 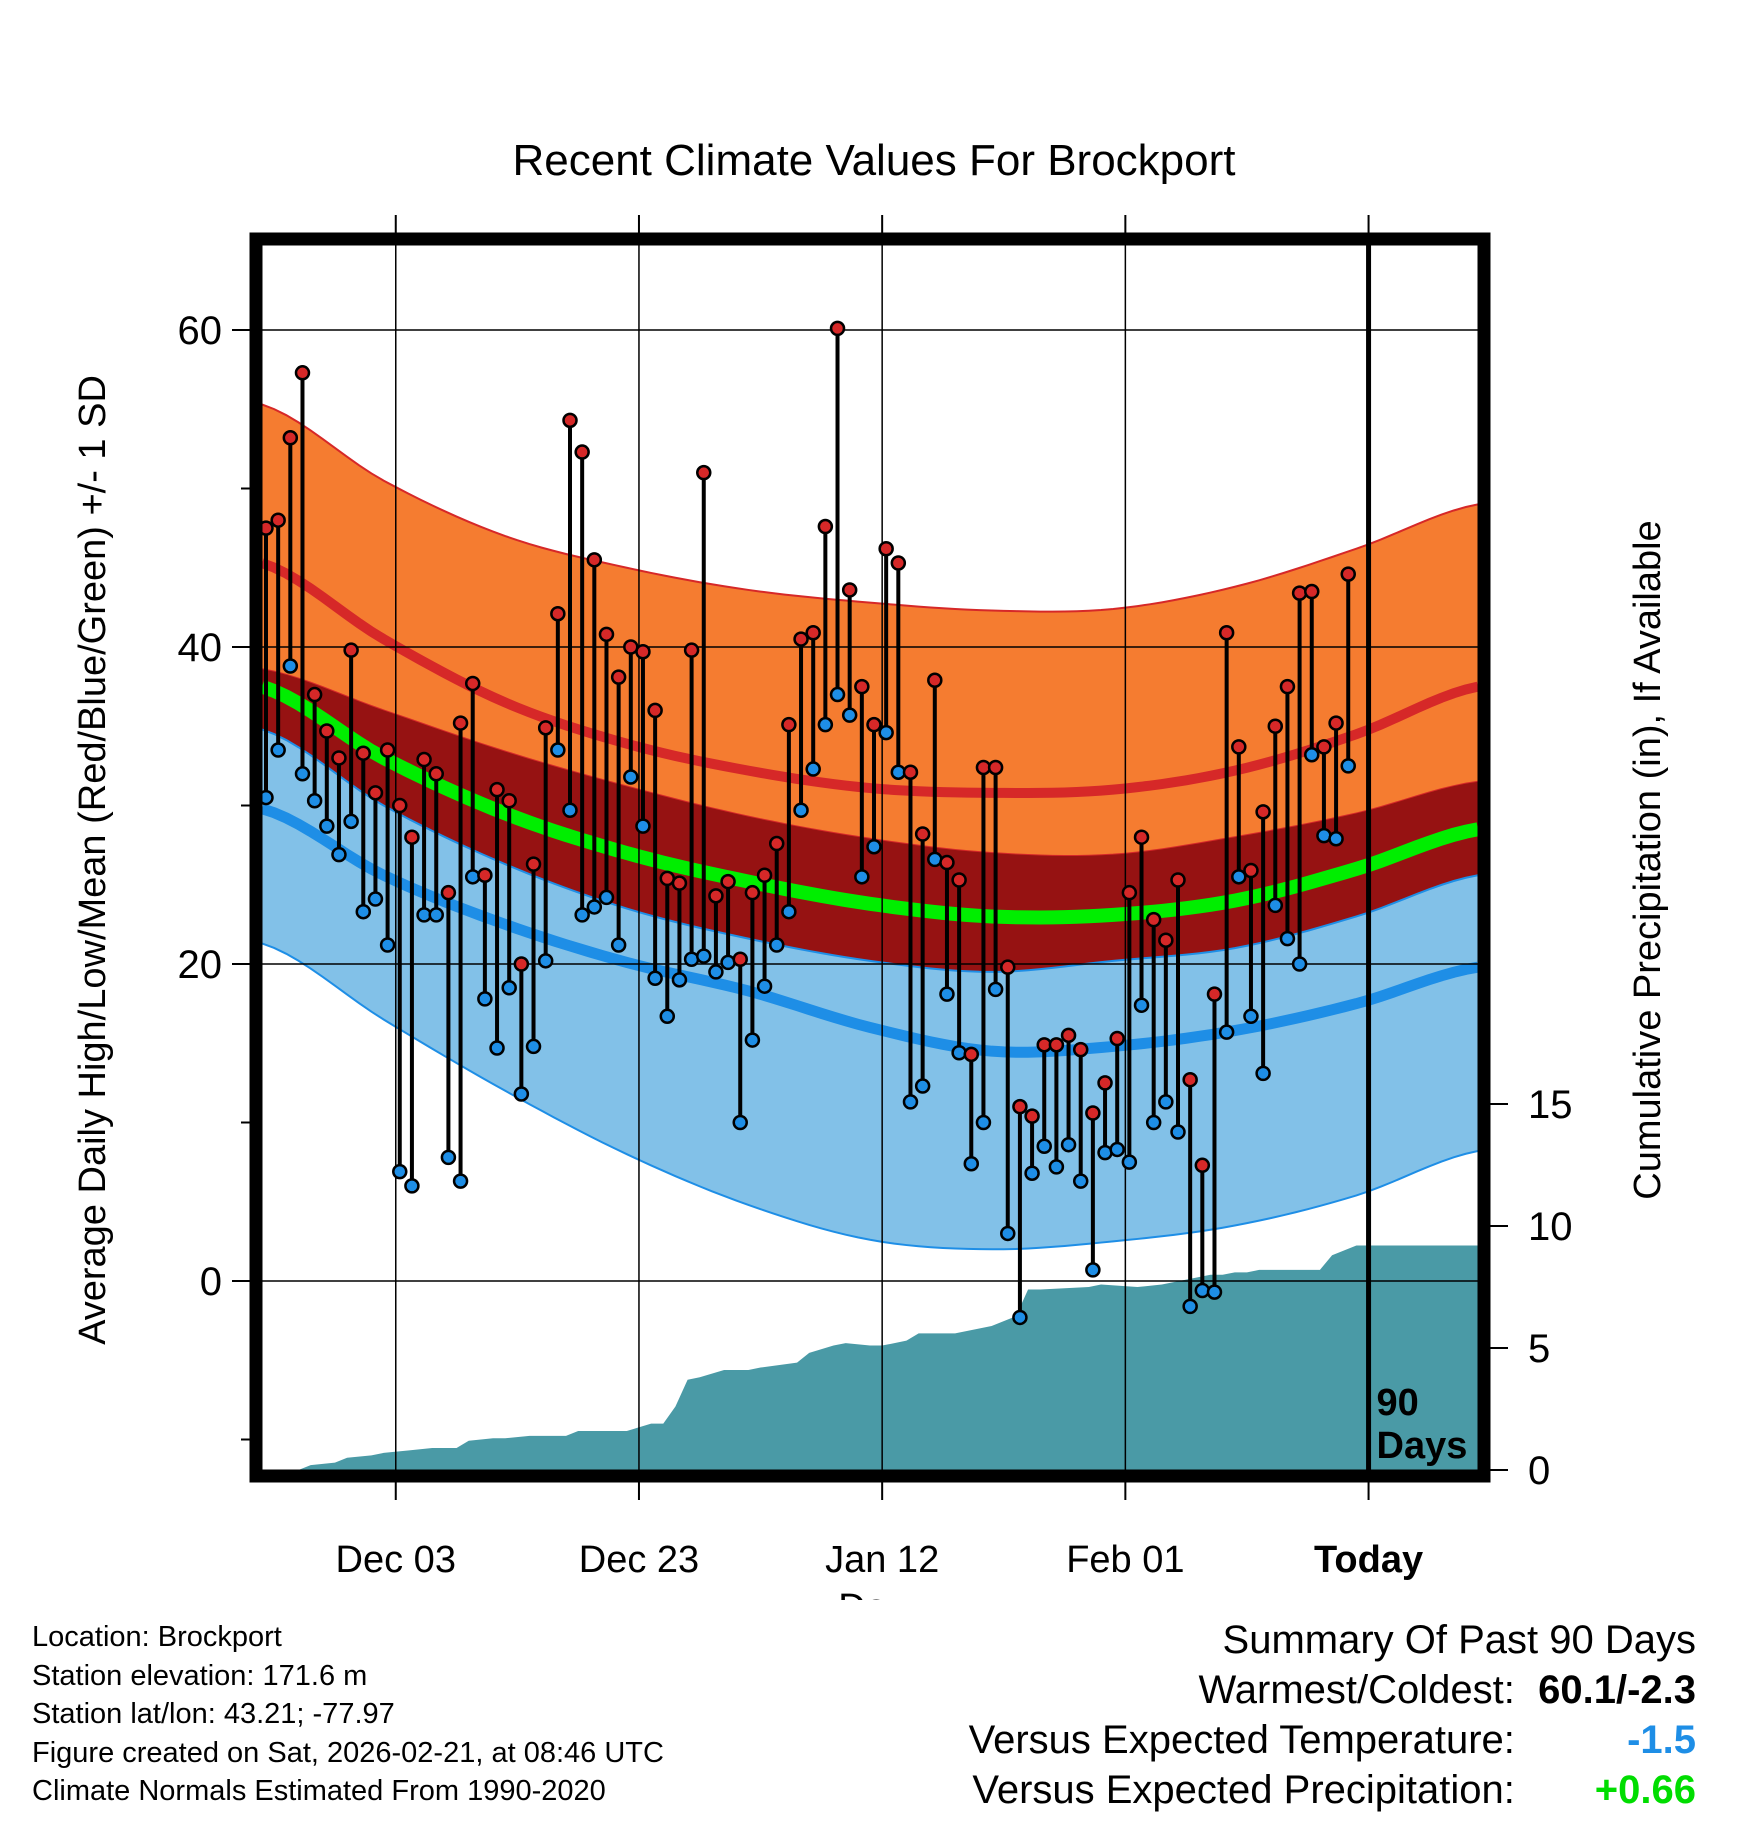 What do you see at coordinates (1422, 1446) in the screenshot?
I see `period-label-days: Days` at bounding box center [1422, 1446].